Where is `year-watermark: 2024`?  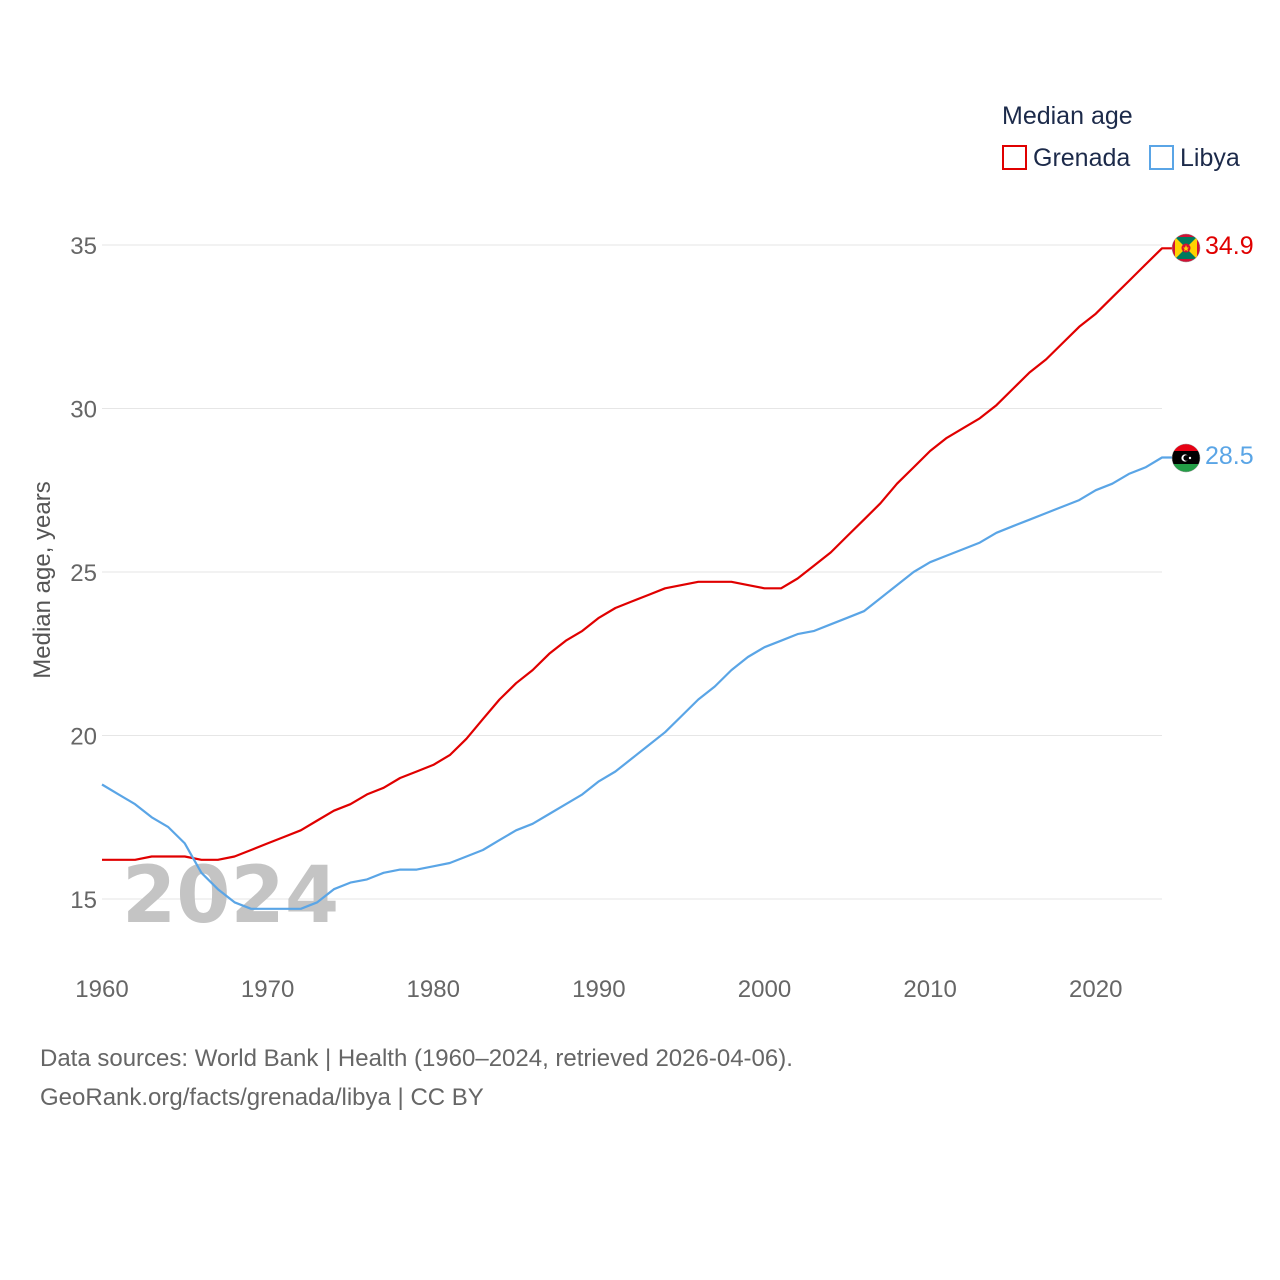 year-watermark: 2024 is located at coordinates (230, 896).